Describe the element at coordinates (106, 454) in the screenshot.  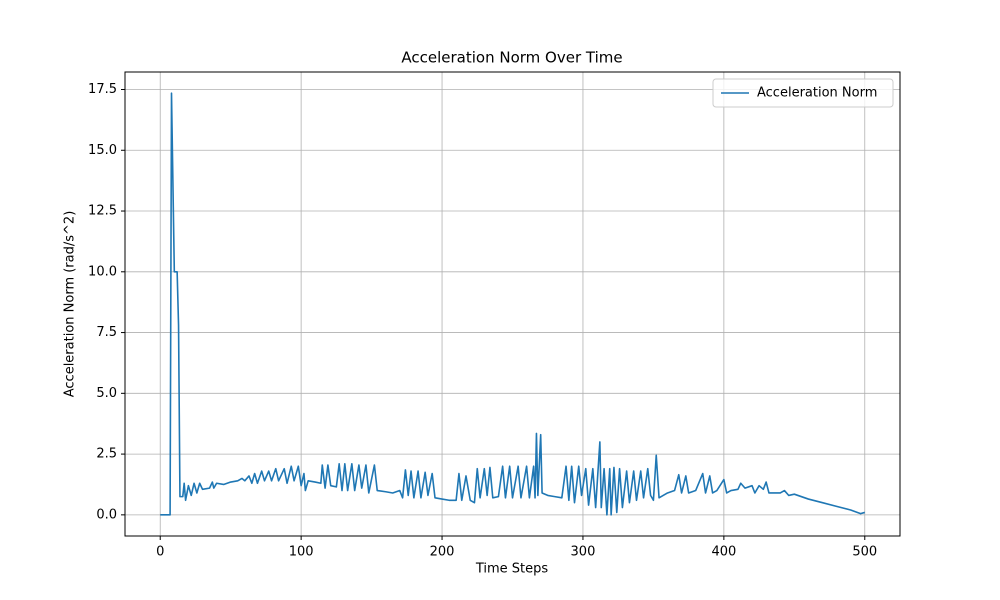
I see `y-tick-label: 2.5` at that location.